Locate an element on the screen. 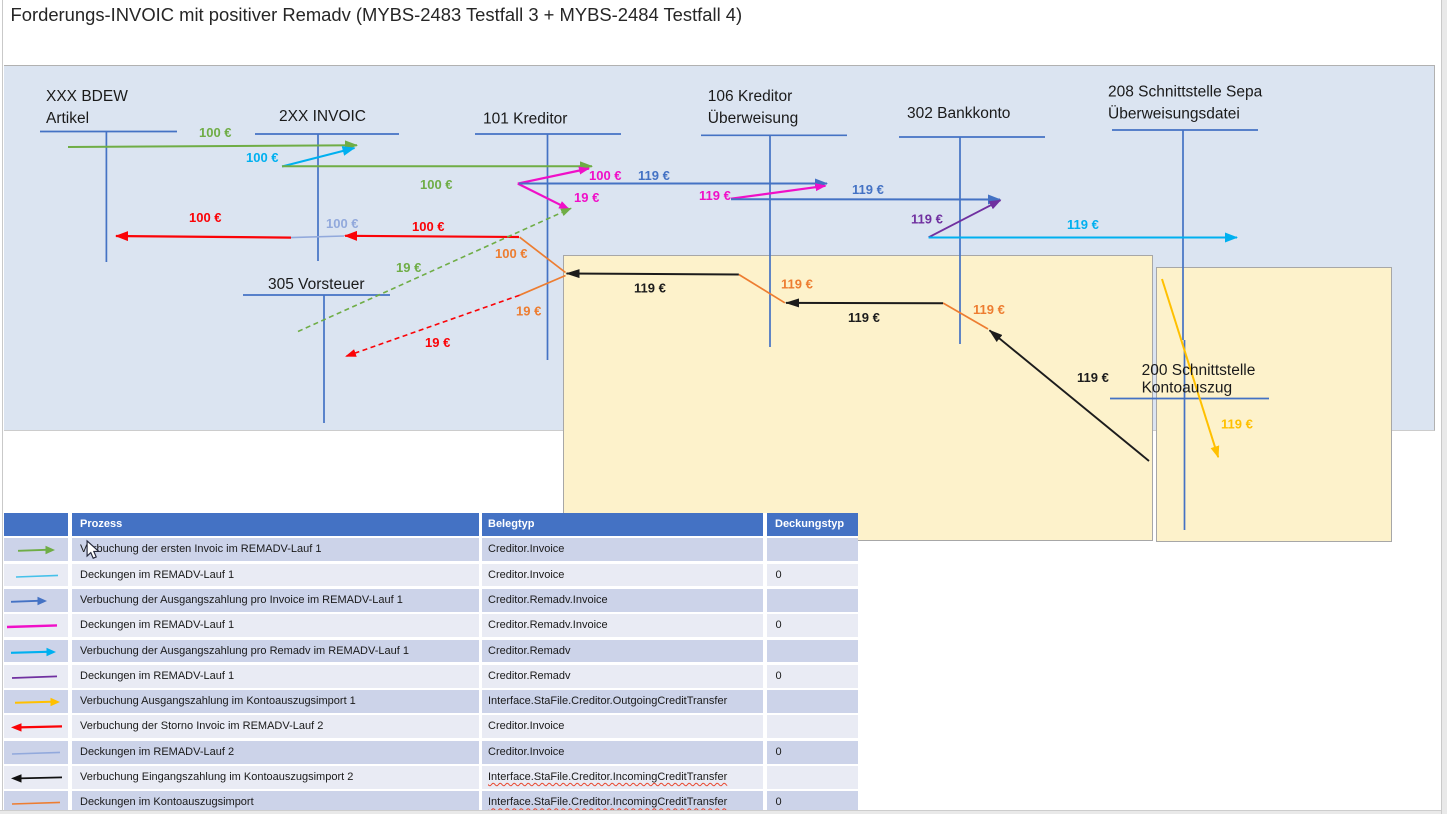 The height and width of the screenshot is (814, 1447). svg-text: Überweisung is located at coordinates (753, 118).